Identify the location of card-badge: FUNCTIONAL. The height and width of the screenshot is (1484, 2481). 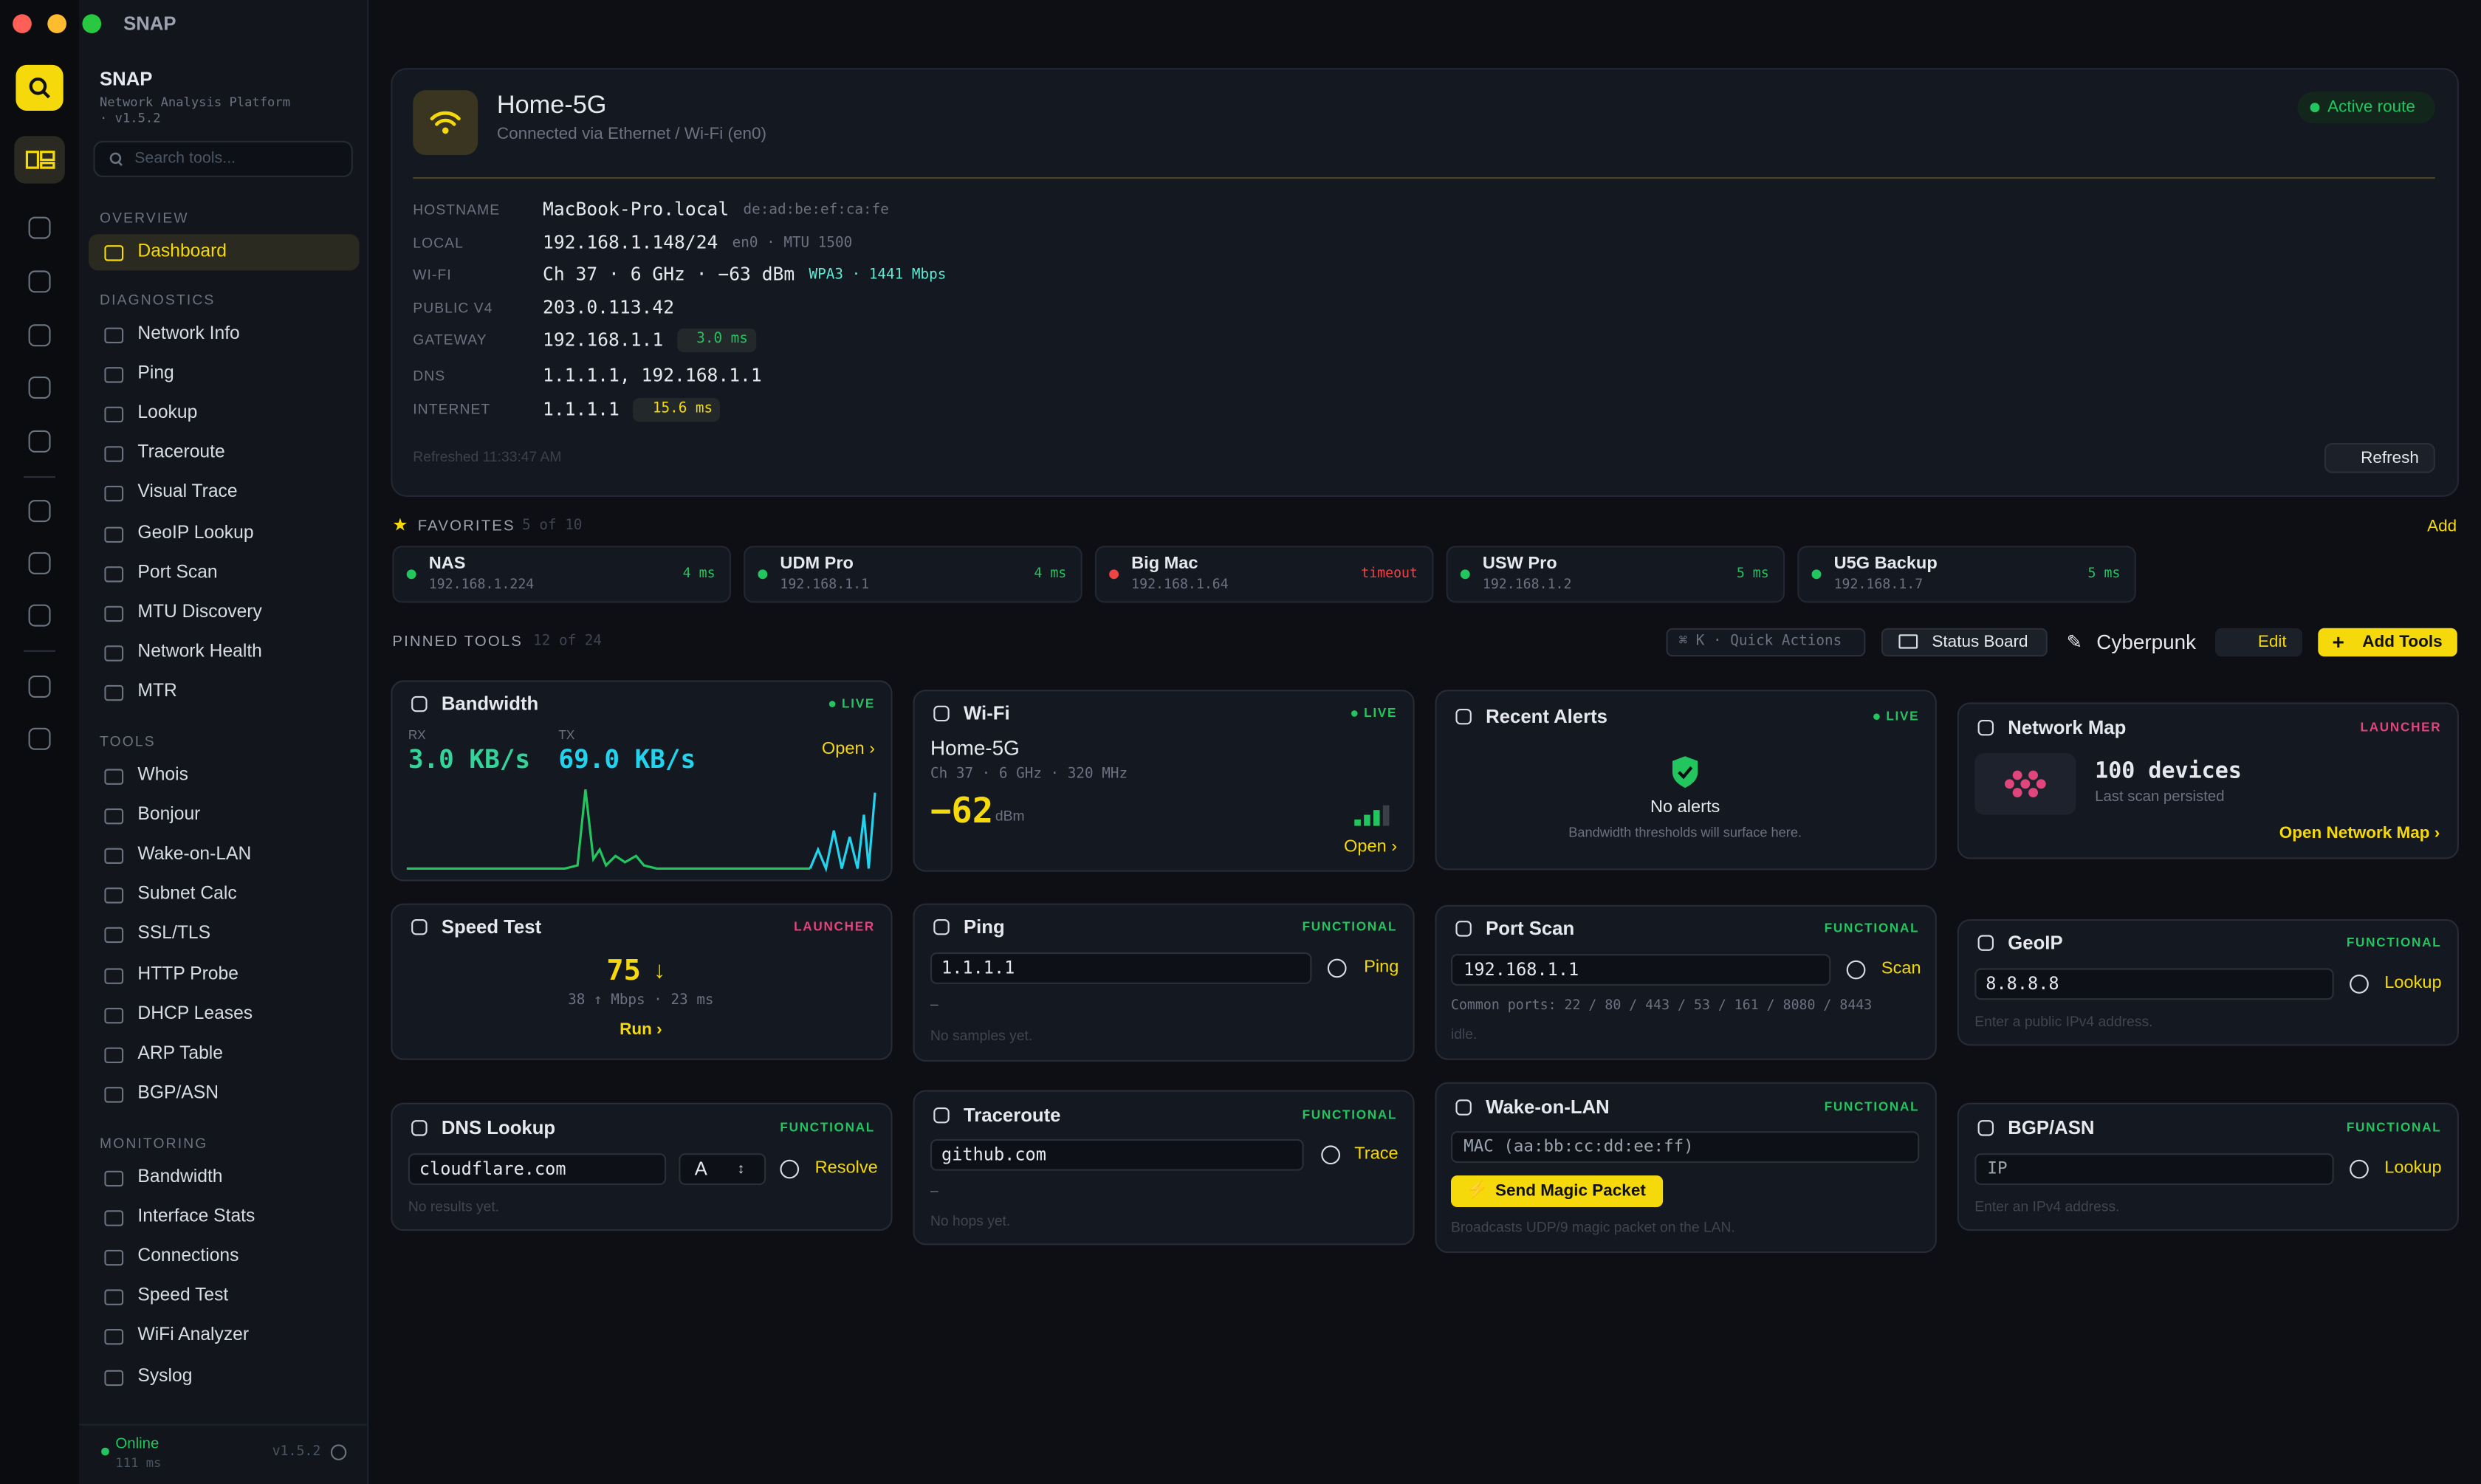
(1350, 1114).